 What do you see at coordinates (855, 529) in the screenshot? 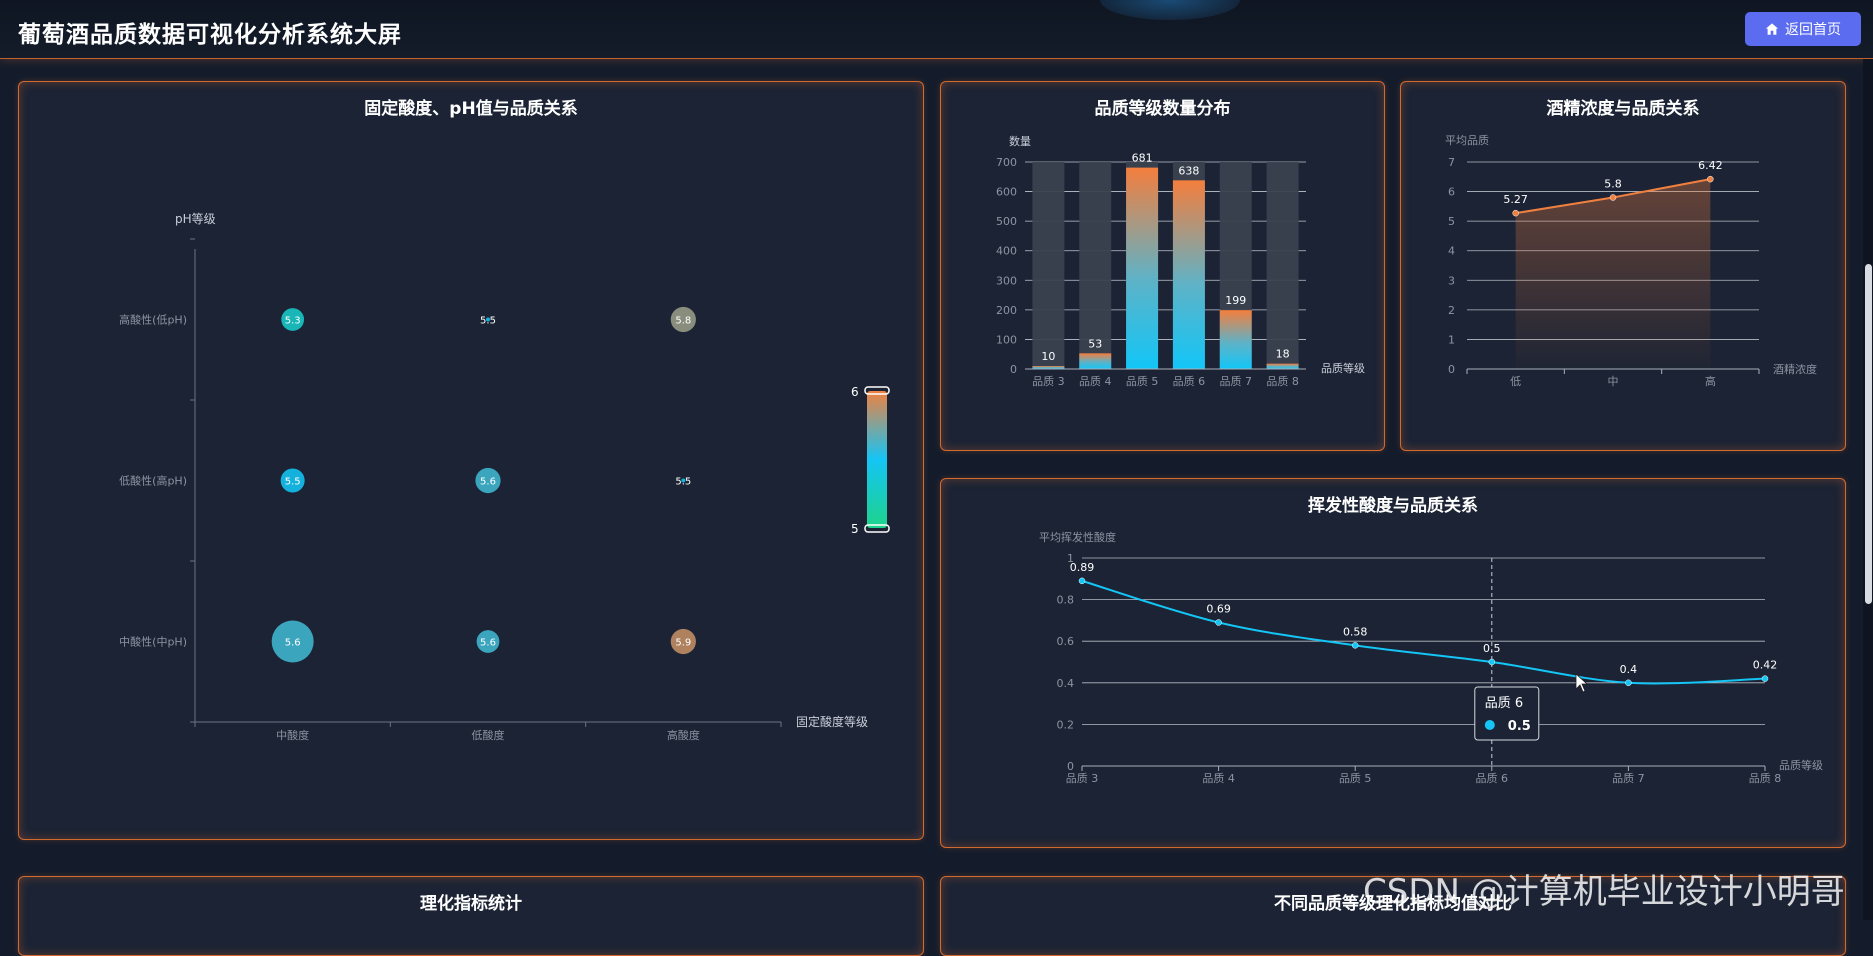
I see `visual-map-min-label: 5` at bounding box center [855, 529].